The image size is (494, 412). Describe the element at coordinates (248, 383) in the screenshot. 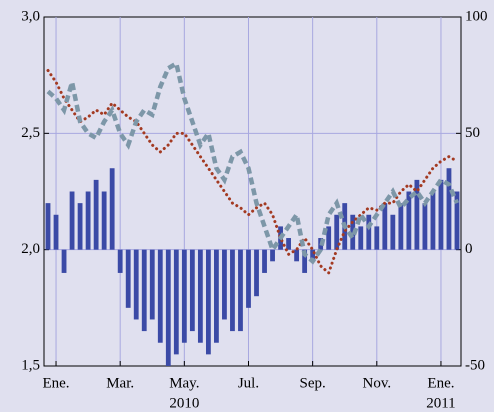

I see `x-tick-label: Jul.` at that location.